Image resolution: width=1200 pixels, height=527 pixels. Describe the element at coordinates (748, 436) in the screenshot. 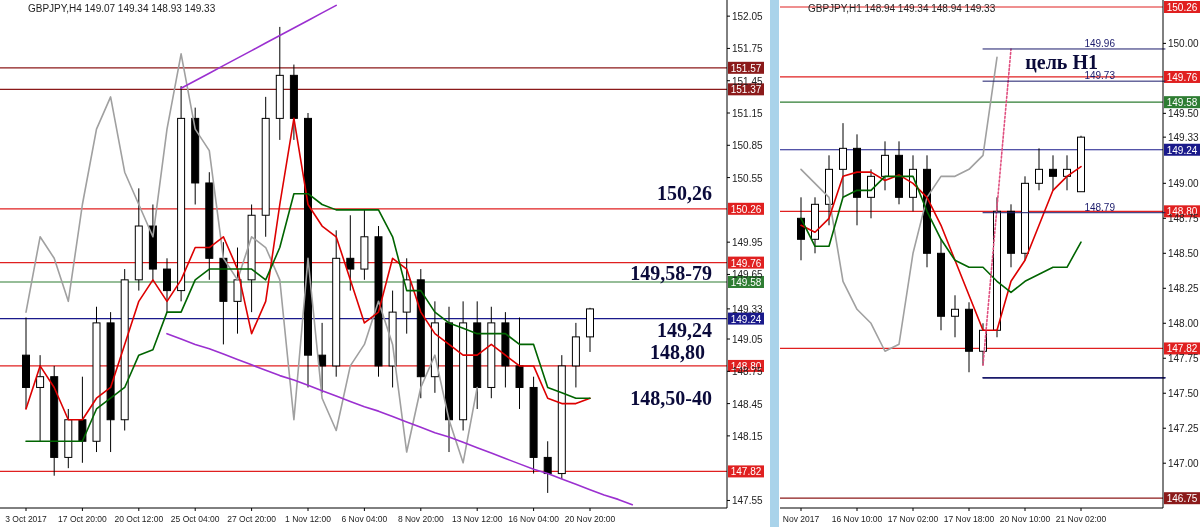

I see `y-tick-label: 148.15` at that location.